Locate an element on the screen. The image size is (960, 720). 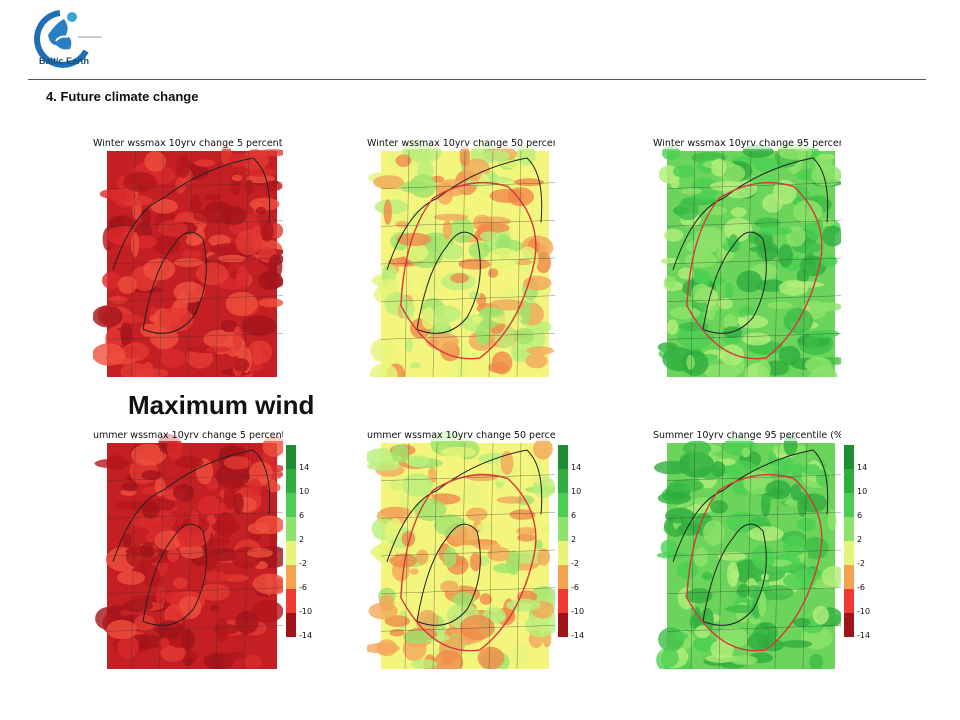
map-panel: Winter wssmax 10yrv change 95 percentile is located at coordinates (747, 258).